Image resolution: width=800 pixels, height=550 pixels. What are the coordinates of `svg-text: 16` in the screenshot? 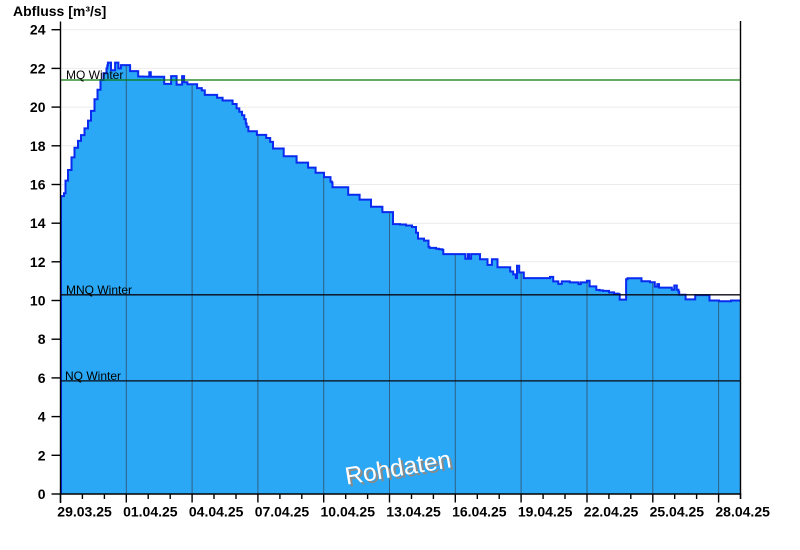 It's located at (38, 185).